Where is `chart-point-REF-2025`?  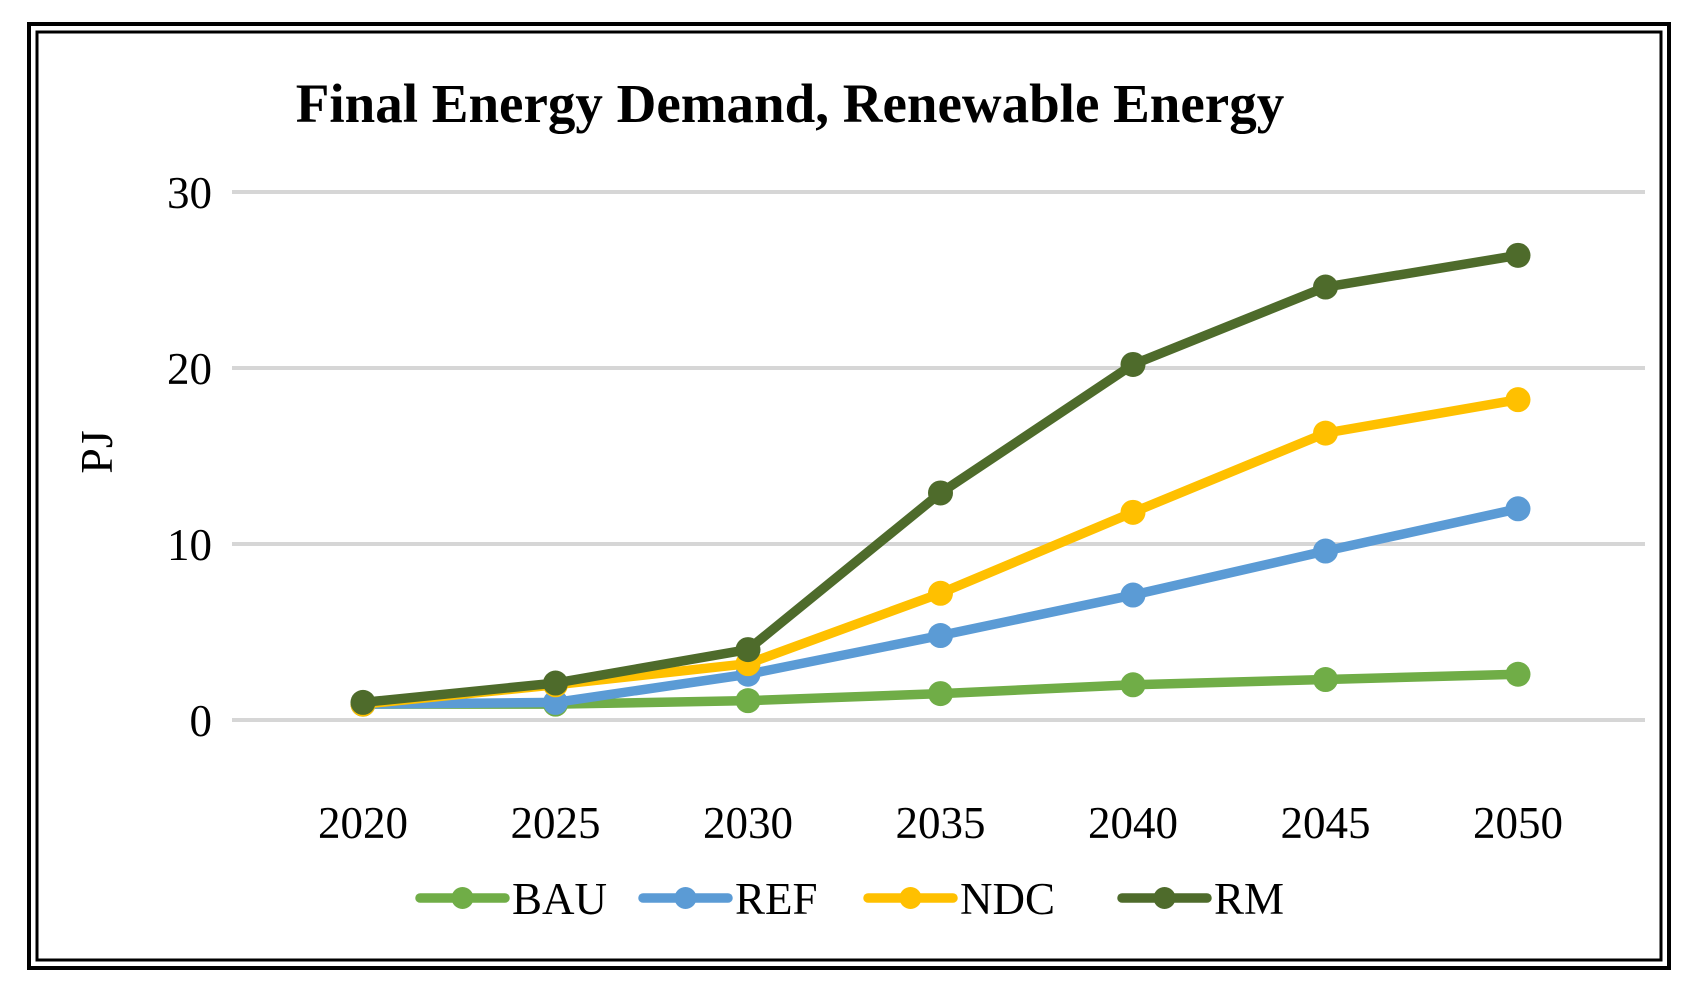 chart-point-REF-2025 is located at coordinates (555, 702).